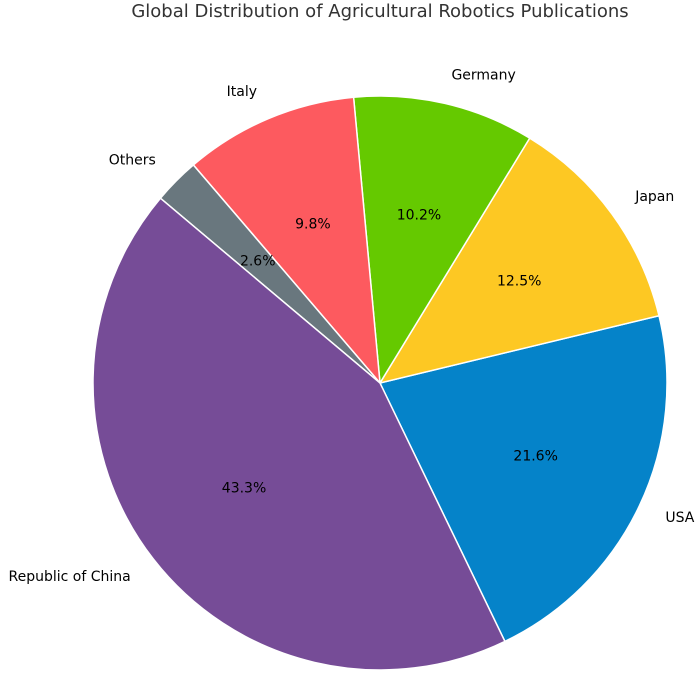 The height and width of the screenshot is (673, 699). Describe the element at coordinates (654, 197) in the screenshot. I see `category-label: Japan` at that location.